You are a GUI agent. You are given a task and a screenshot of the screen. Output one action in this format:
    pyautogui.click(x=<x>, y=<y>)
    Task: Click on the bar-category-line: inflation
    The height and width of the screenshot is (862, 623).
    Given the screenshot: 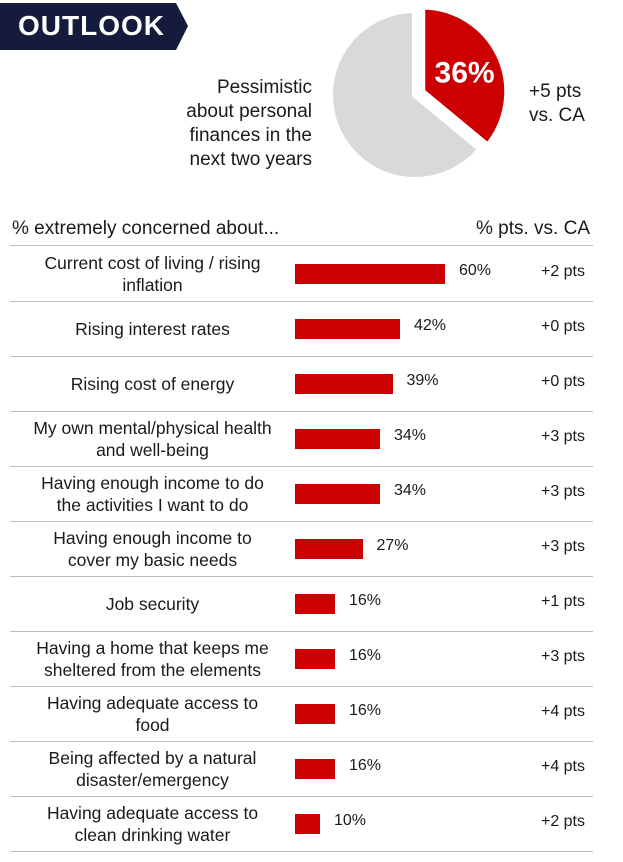 What is the action you would take?
    pyautogui.click(x=153, y=285)
    